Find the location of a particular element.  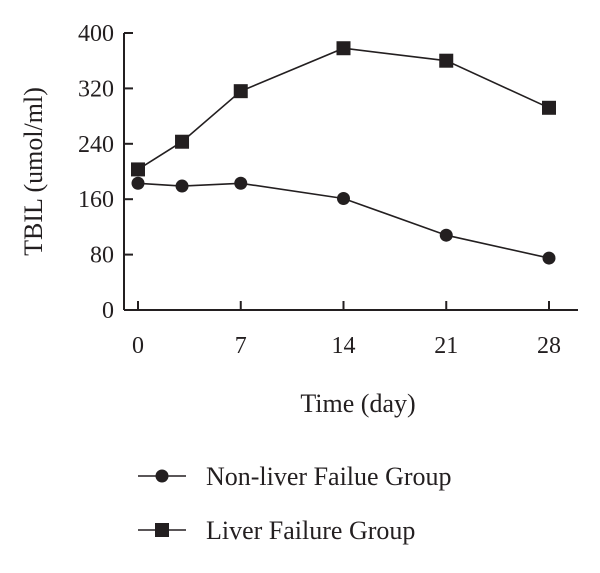

x-tick-label: 7 is located at coordinates (241, 346).